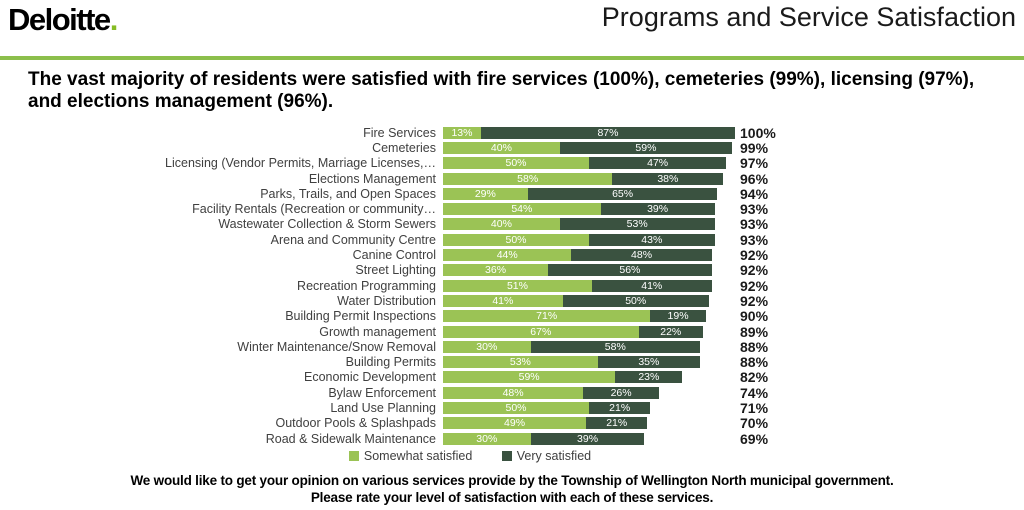 This screenshot has height=510, width=1024. What do you see at coordinates (369, 377) in the screenshot?
I see `category-label: Economic Development` at bounding box center [369, 377].